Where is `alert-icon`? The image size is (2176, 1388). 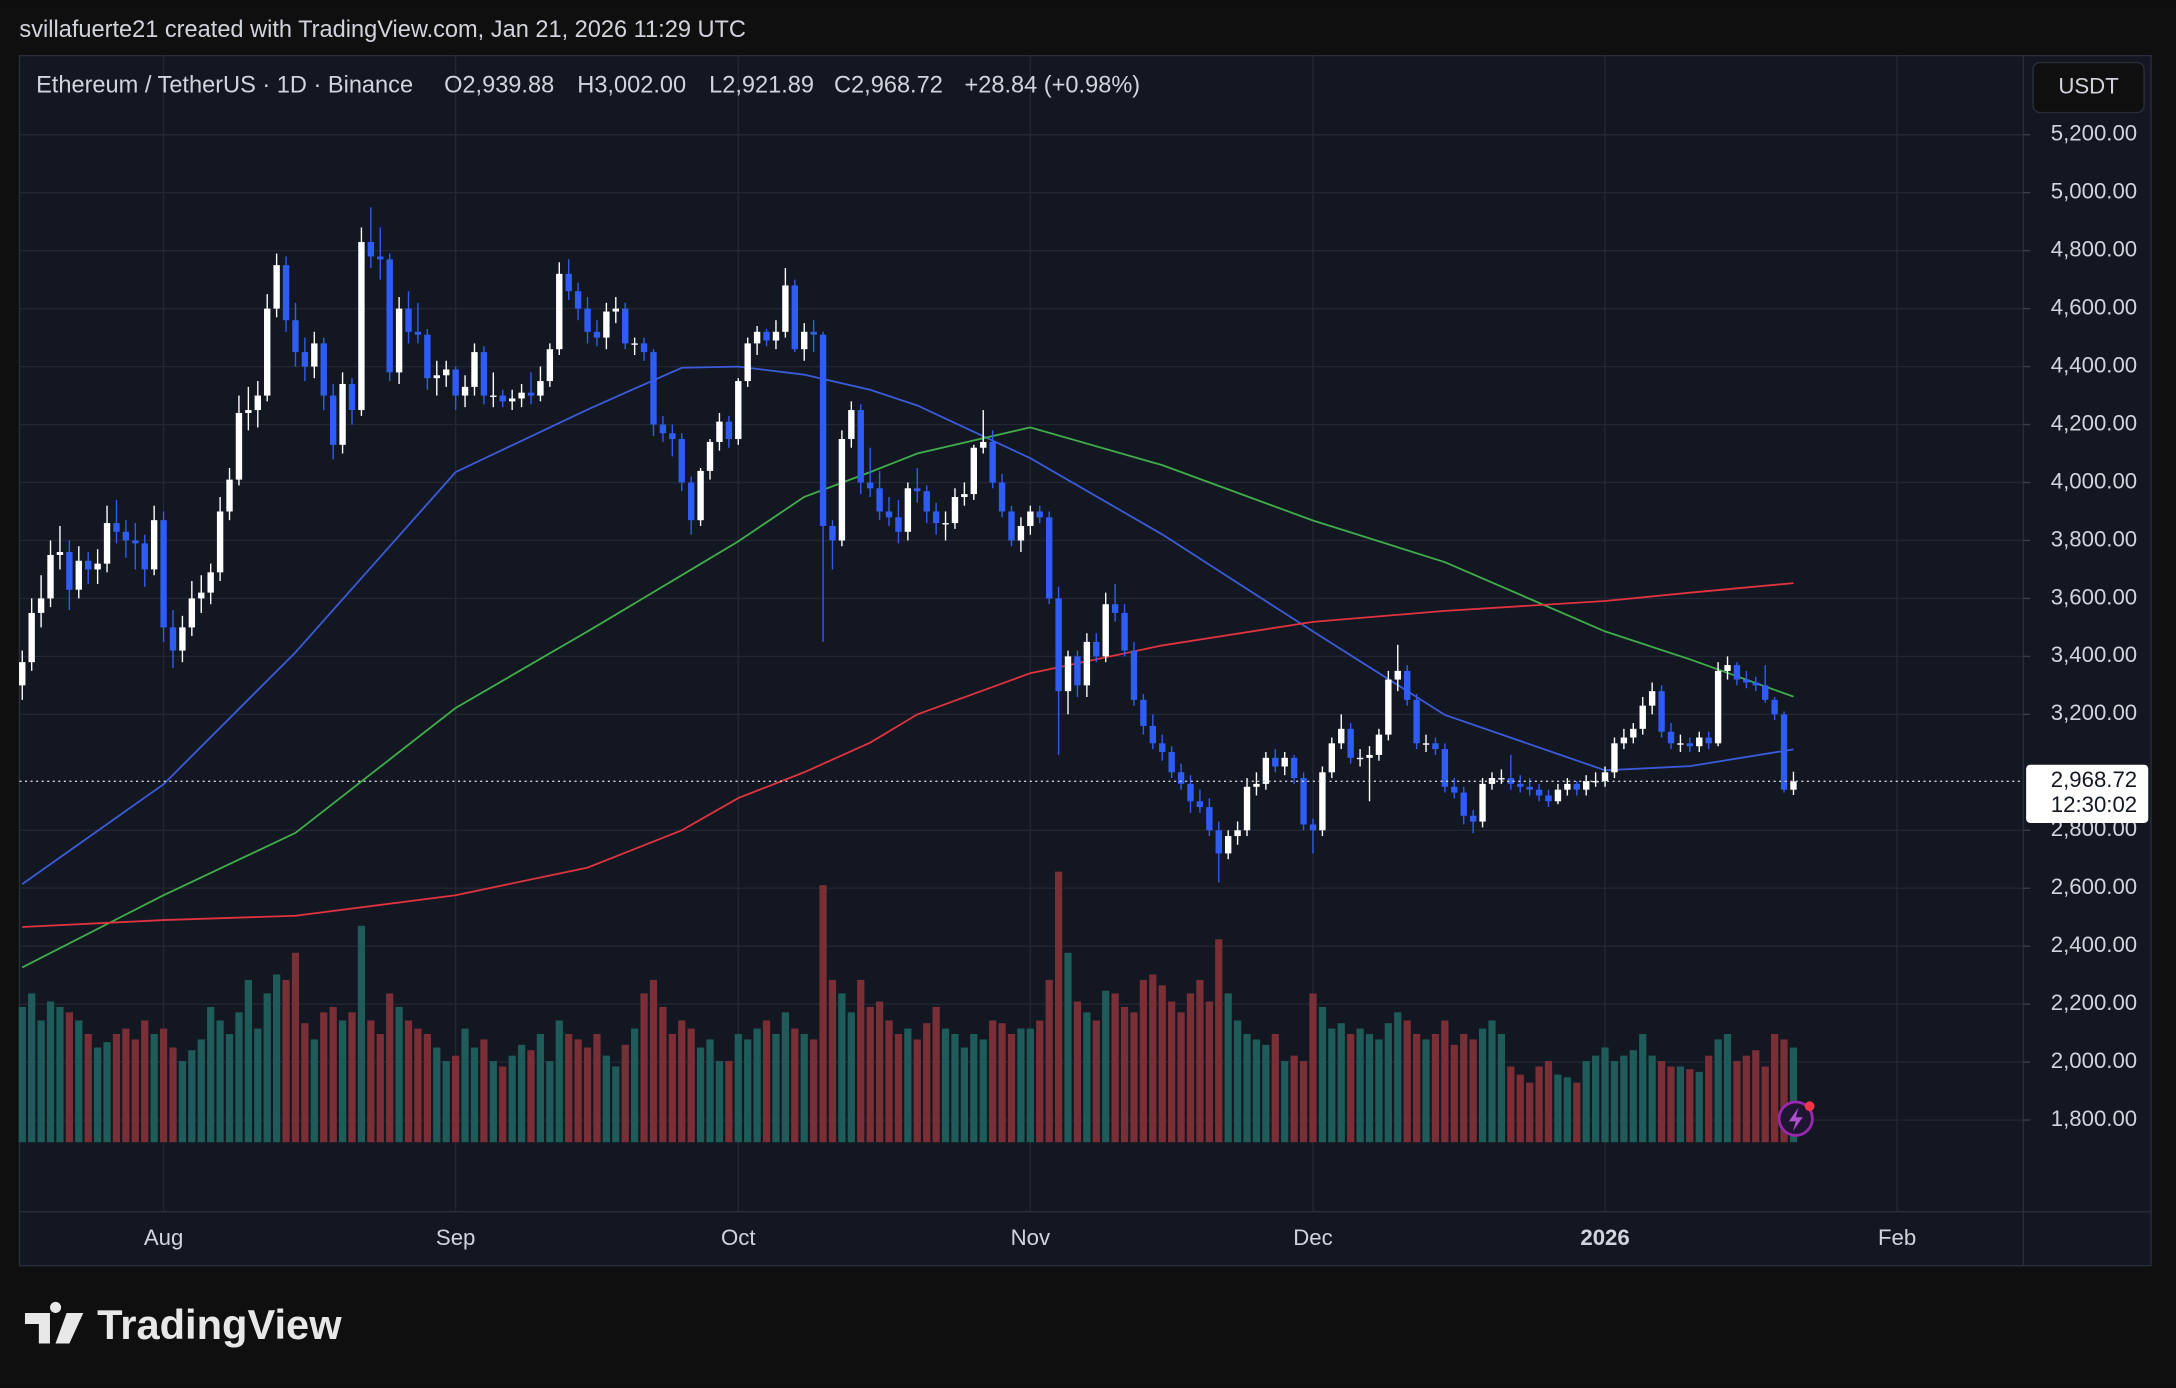 alert-icon is located at coordinates (1796, 1118).